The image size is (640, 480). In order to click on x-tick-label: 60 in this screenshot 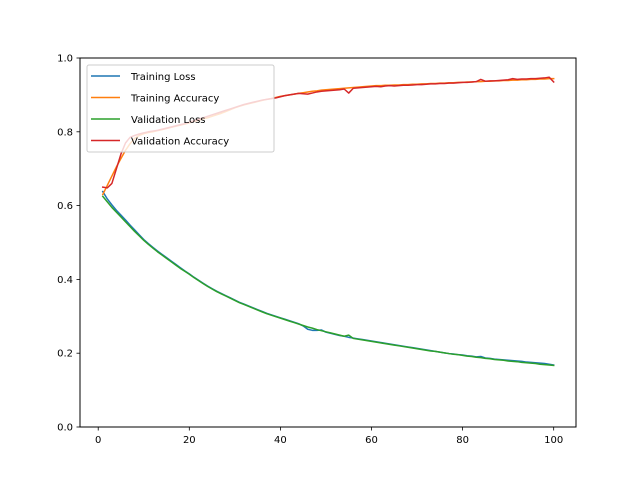, I will do `click(371, 440)`.